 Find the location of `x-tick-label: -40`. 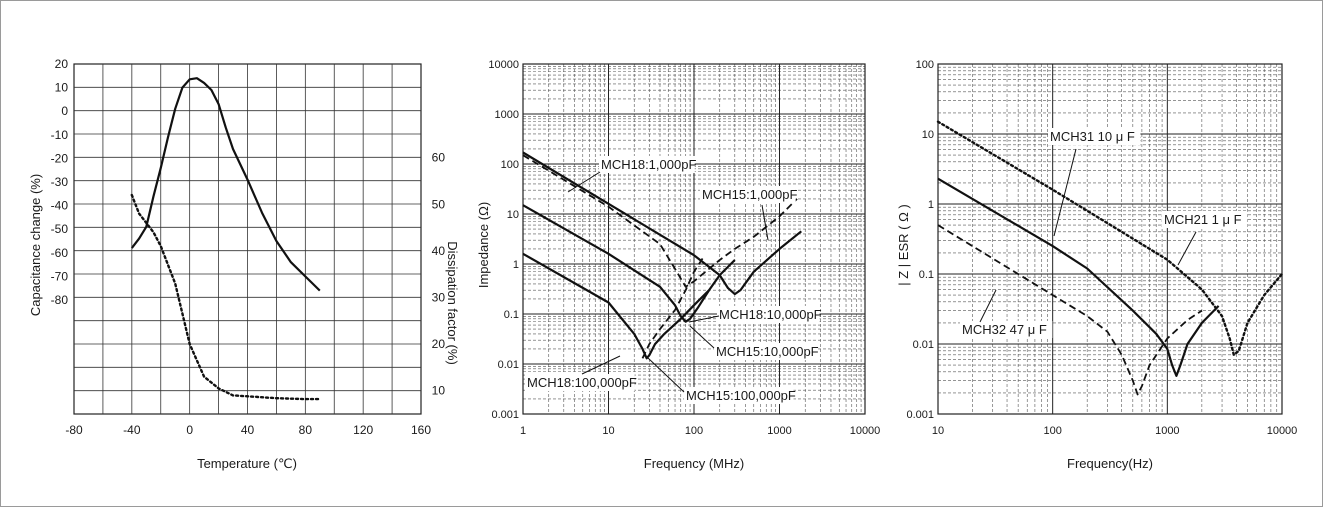

x-tick-label: -40 is located at coordinates (132, 430).